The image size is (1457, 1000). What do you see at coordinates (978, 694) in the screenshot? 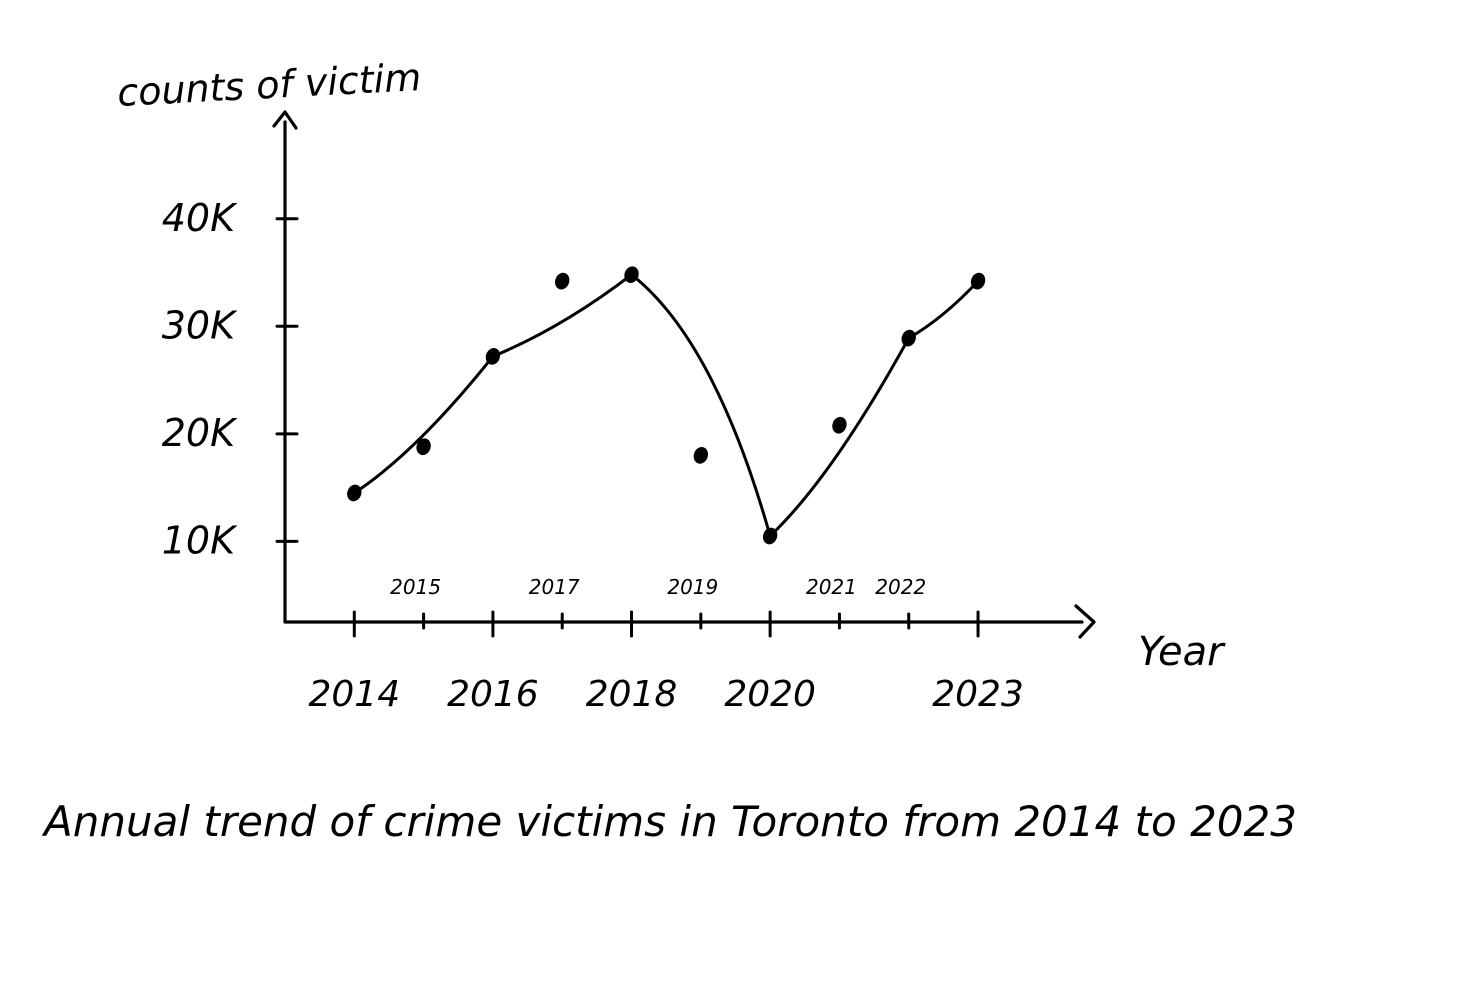
I see `x-major-tick-label: 2023` at bounding box center [978, 694].